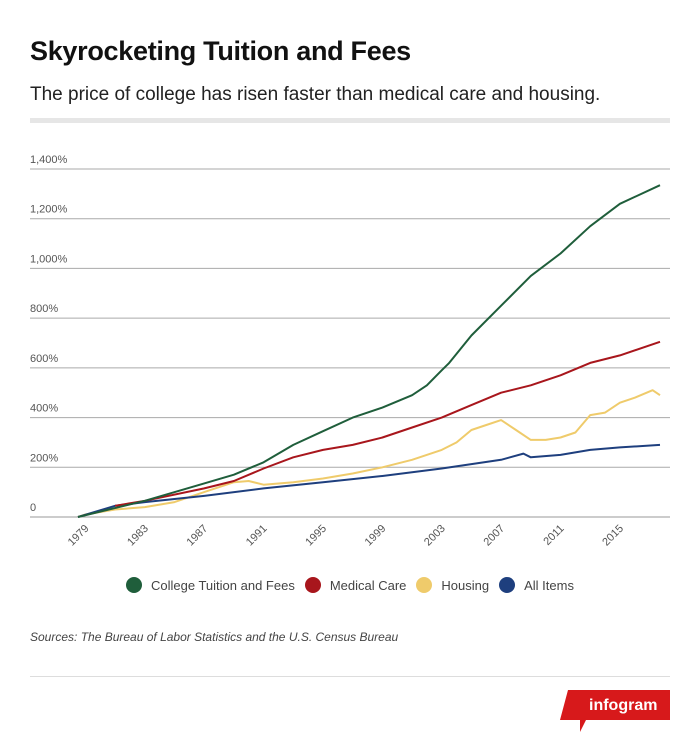 This screenshot has height=751, width=700. I want to click on legend-label: Housing, so click(465, 585).